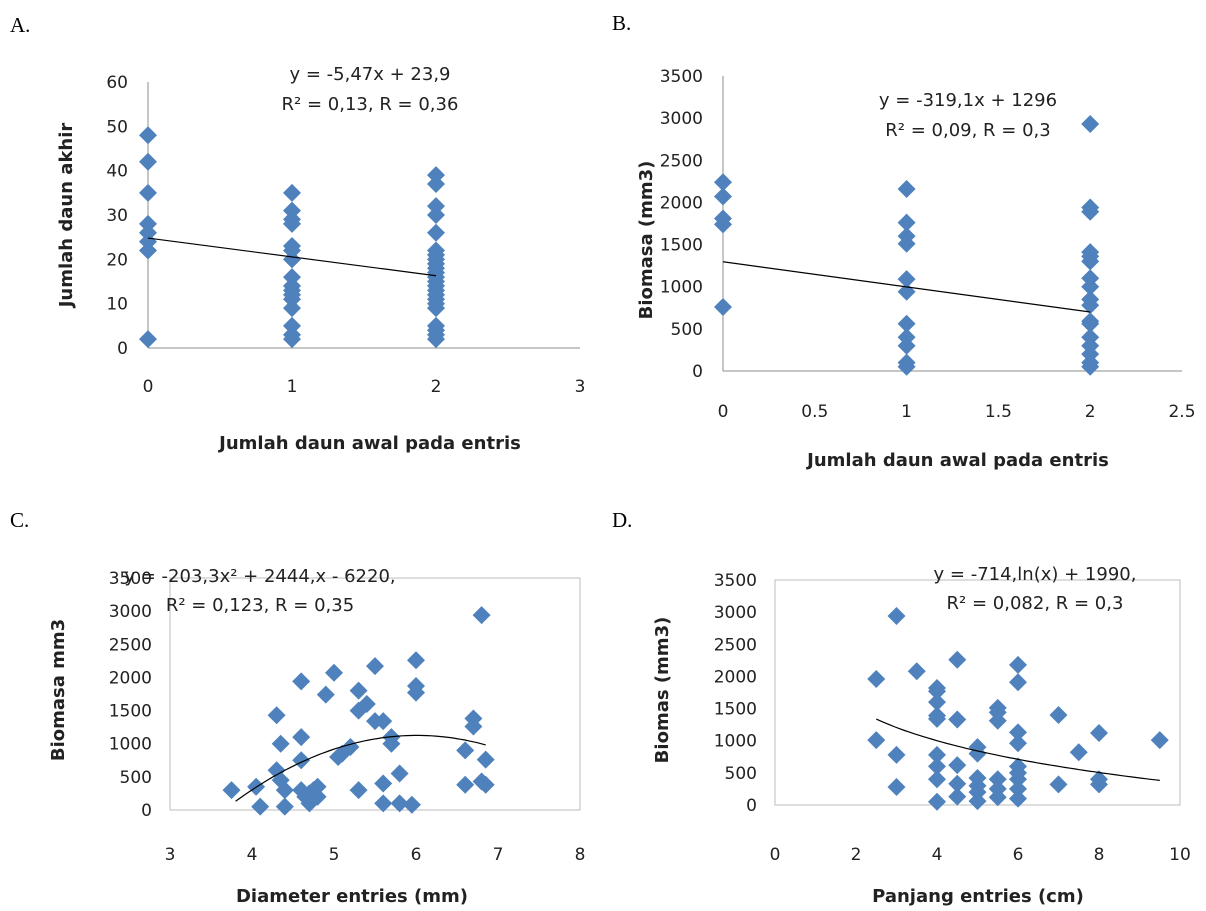 The image size is (1206, 911). What do you see at coordinates (117, 216) in the screenshot?
I see `y-tick-label: 30` at bounding box center [117, 216].